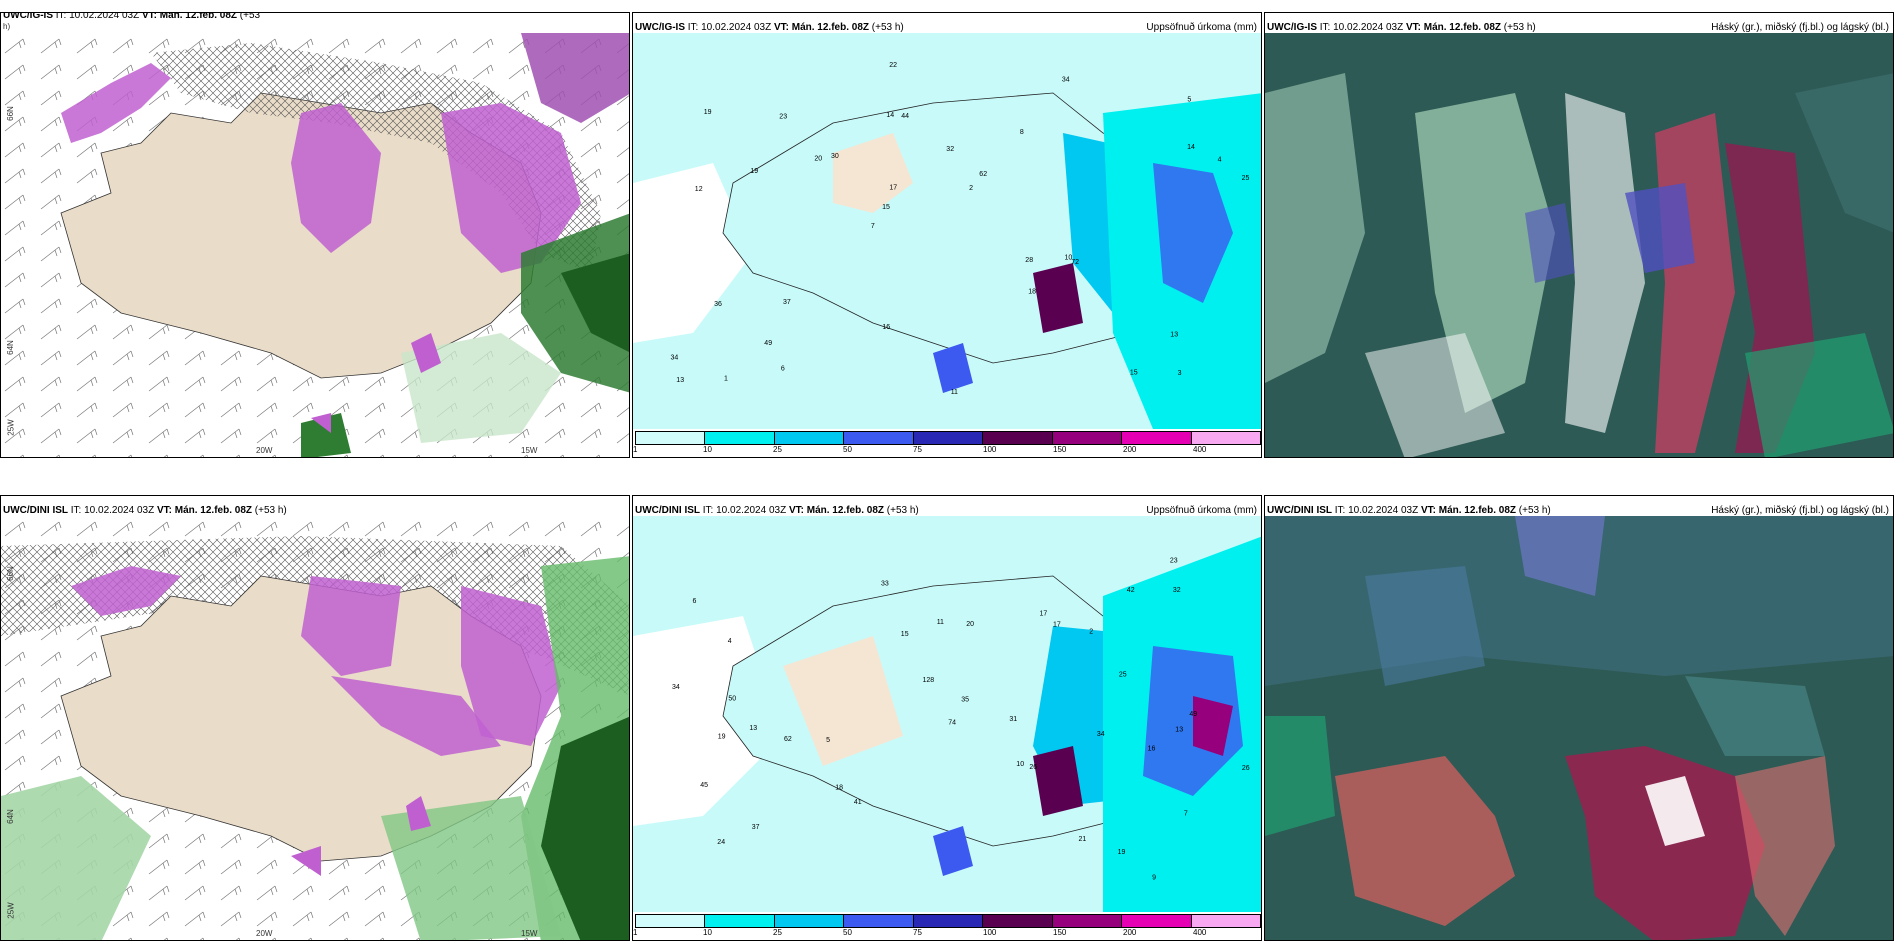  I want to click on precip-value-label: 37, so click(787, 302).